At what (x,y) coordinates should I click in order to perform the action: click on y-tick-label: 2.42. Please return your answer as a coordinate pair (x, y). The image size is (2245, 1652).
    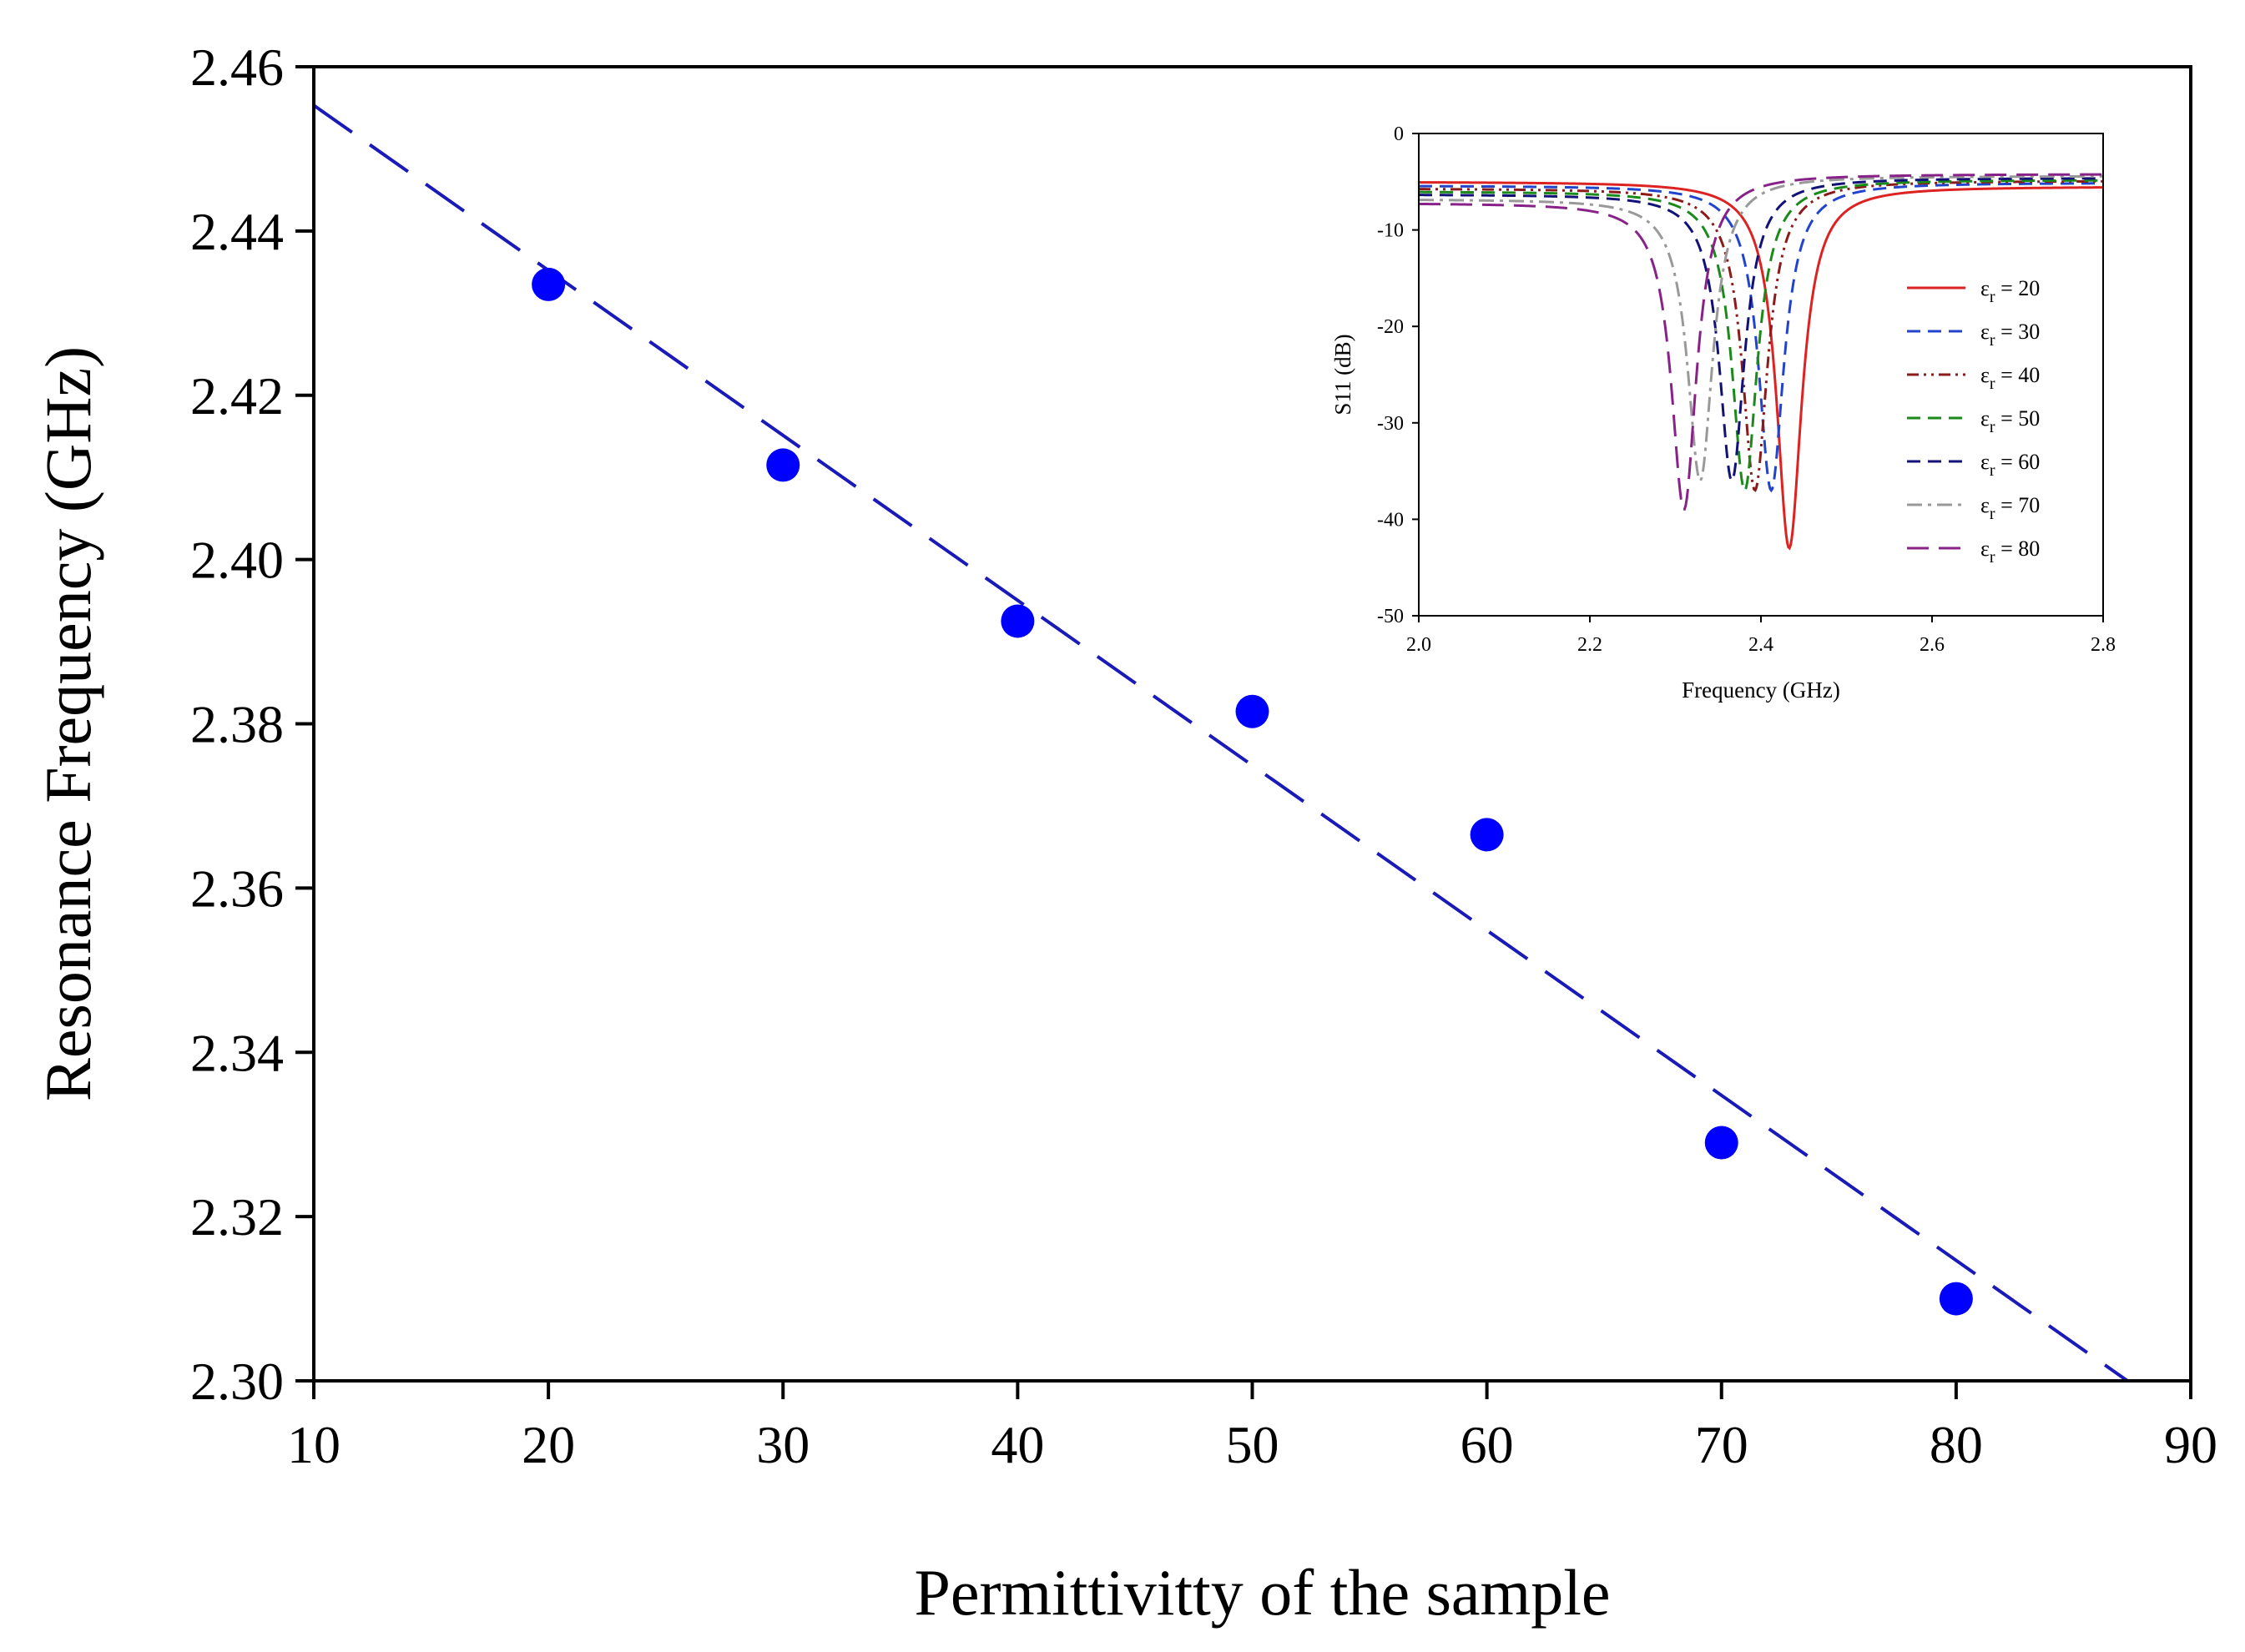
    Looking at the image, I should click on (237, 396).